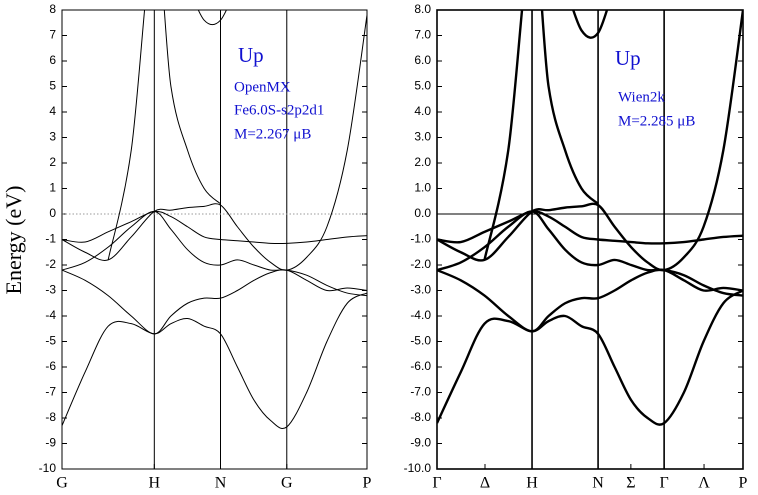 The image size is (758, 495). I want to click on y-tick-label: -2, so click(50, 264).